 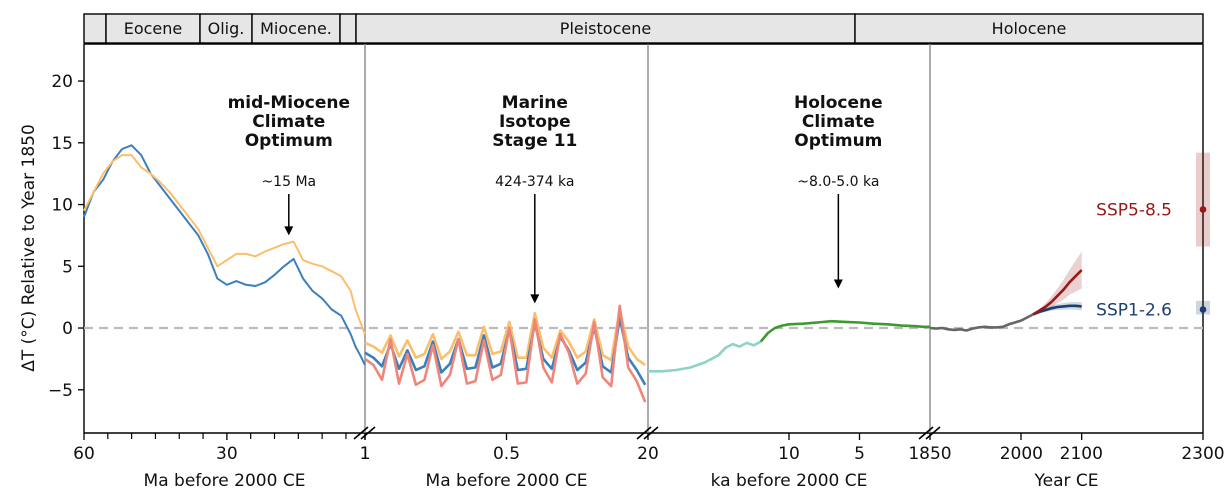 I want to click on x-tick-label: 2300, so click(x=1202, y=454).